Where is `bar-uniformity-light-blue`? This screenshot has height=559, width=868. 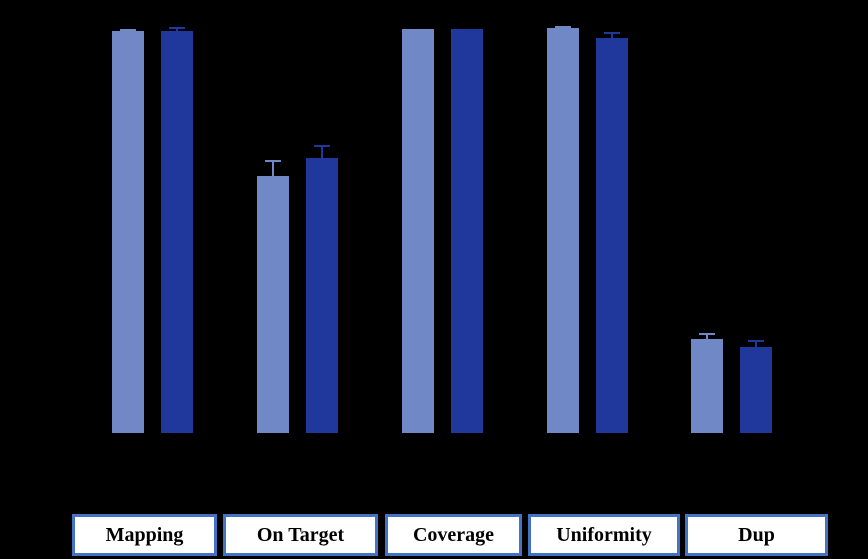 bar-uniformity-light-blue is located at coordinates (563, 230).